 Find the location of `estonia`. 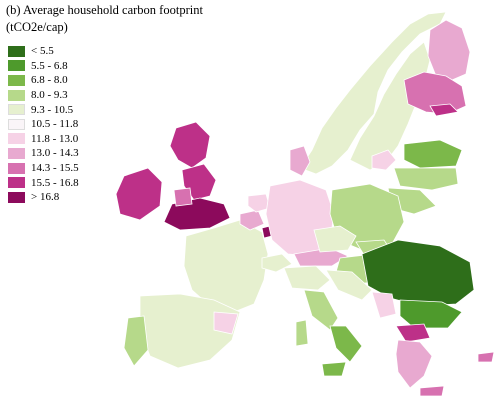

estonia is located at coordinates (433, 154).